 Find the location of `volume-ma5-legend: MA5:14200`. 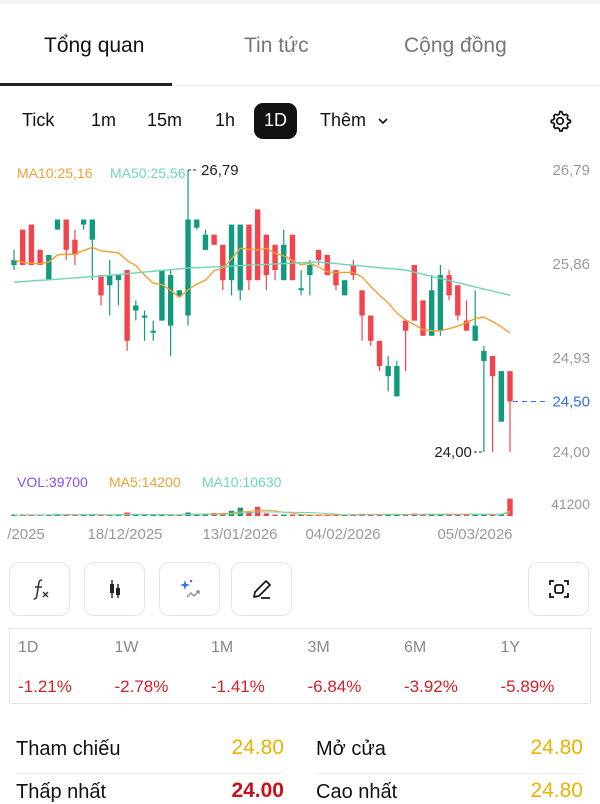

volume-ma5-legend: MA5:14200 is located at coordinates (145, 482).